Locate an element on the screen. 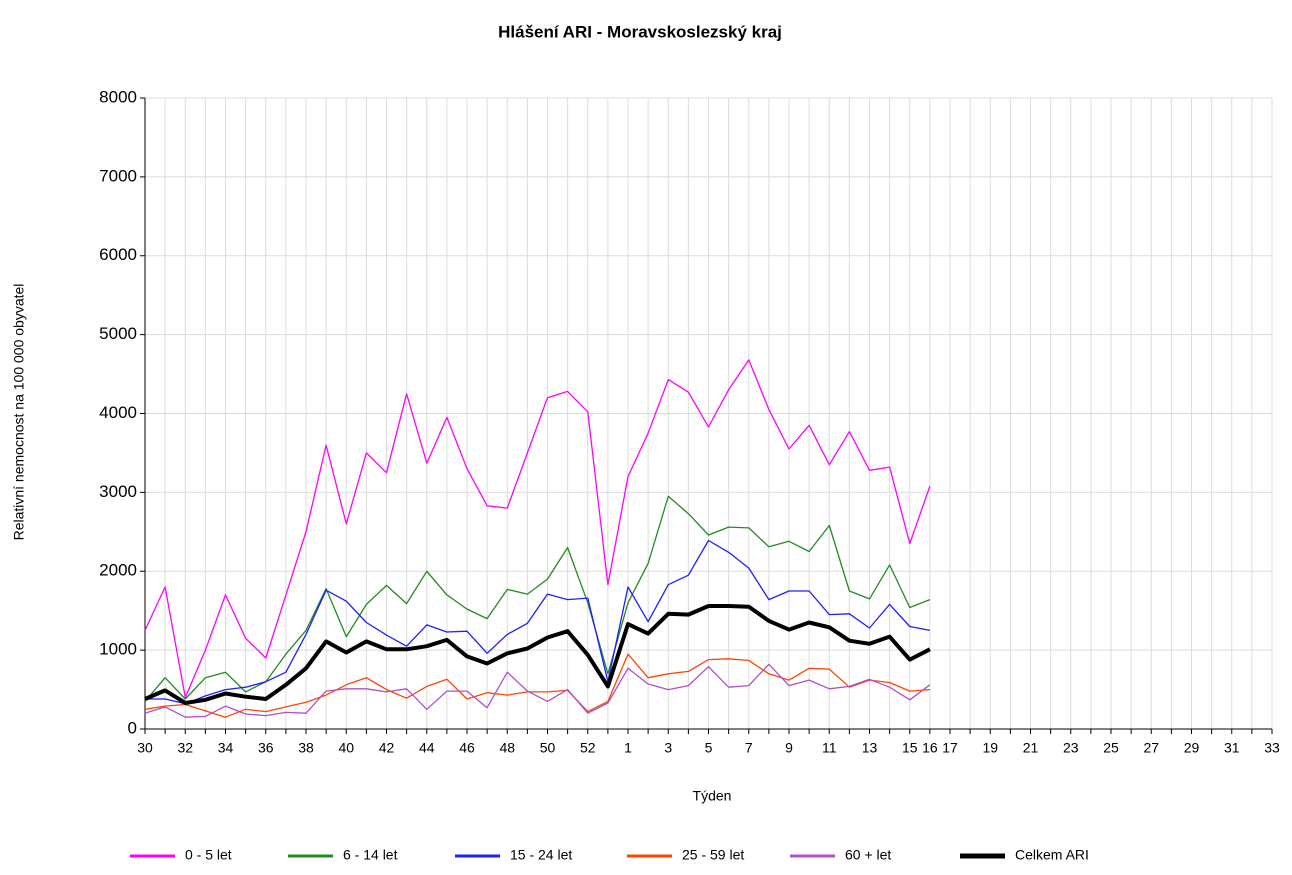  x-tick-label: 36 is located at coordinates (266, 748).